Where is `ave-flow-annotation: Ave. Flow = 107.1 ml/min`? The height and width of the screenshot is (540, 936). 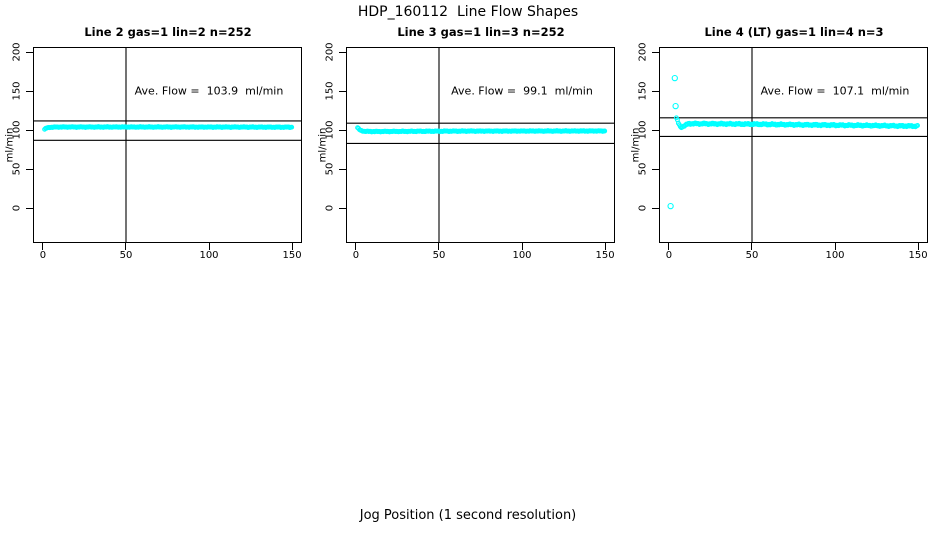 ave-flow-annotation: Ave. Flow = 107.1 ml/min is located at coordinates (835, 91).